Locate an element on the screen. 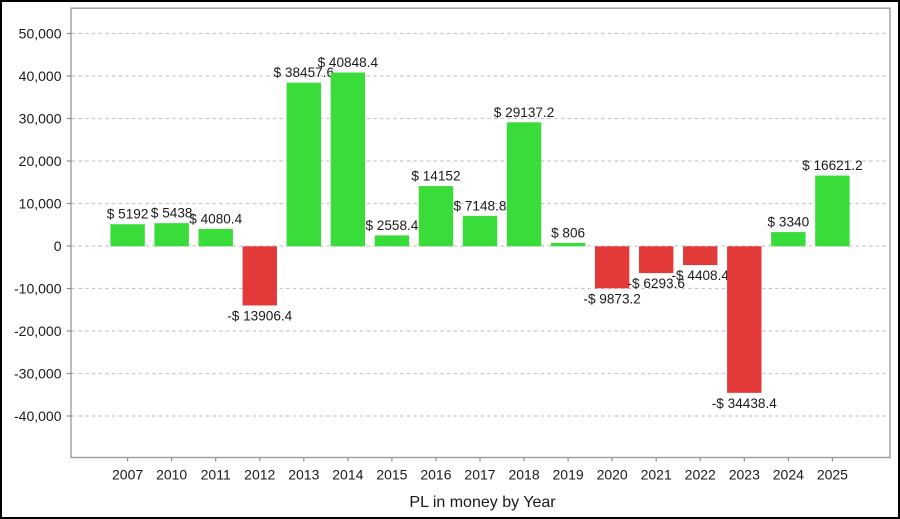  svg-text: 2019 is located at coordinates (568, 475).